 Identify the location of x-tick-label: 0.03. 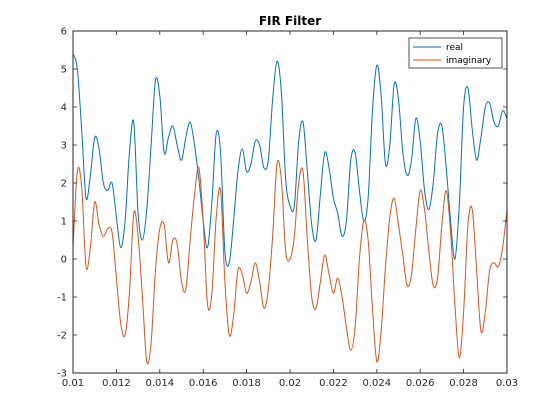
(507, 383).